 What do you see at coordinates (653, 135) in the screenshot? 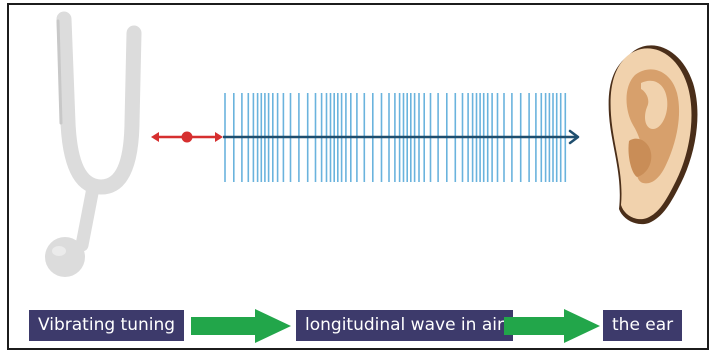
I see `ear-icon` at bounding box center [653, 135].